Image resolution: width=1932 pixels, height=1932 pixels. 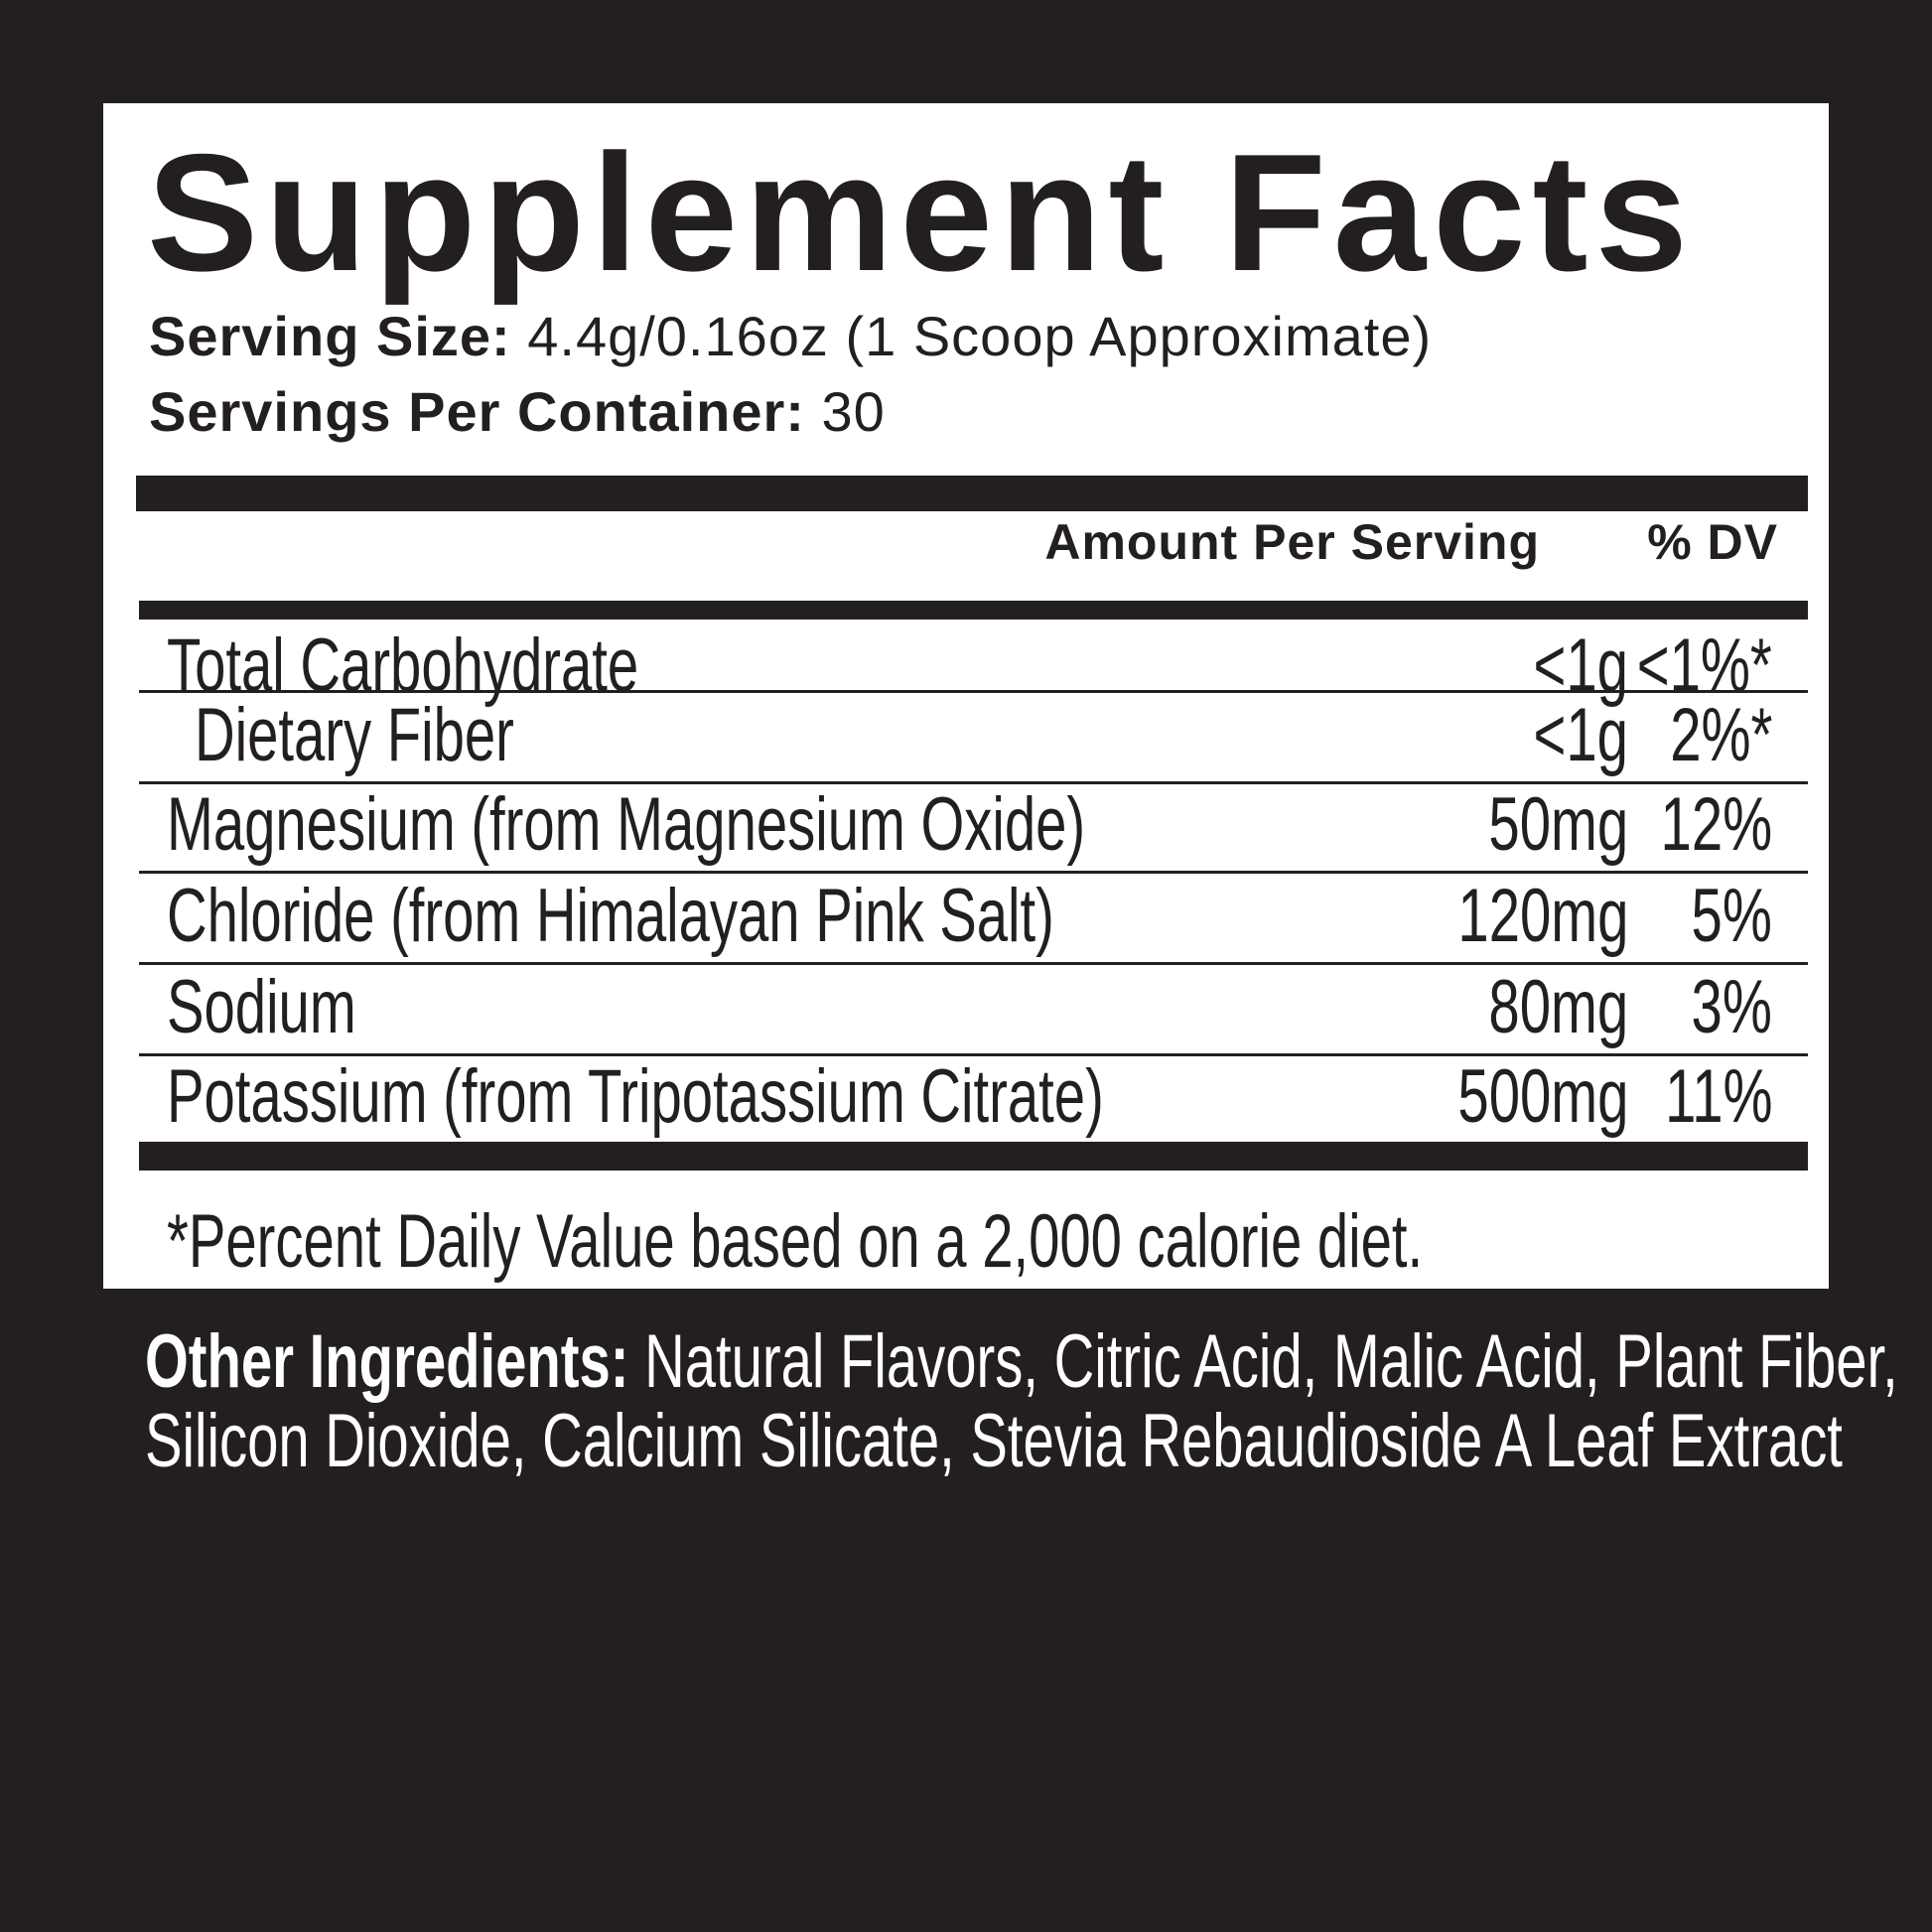 What do you see at coordinates (974, 1156) in the screenshot?
I see `bottom-divider` at bounding box center [974, 1156].